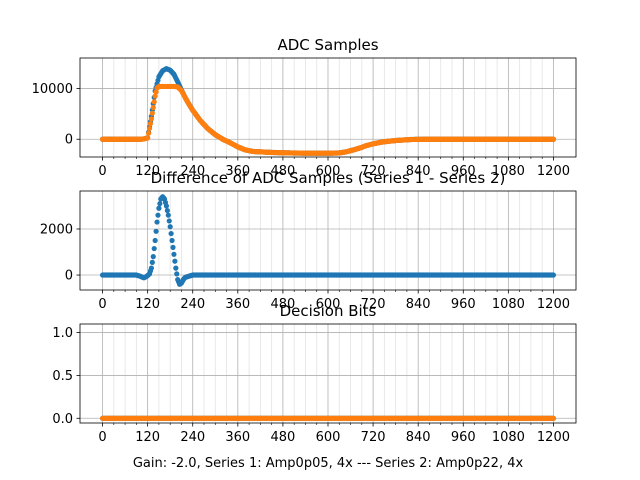  I want to click on subplot-title: ADC Samples, so click(327, 45).